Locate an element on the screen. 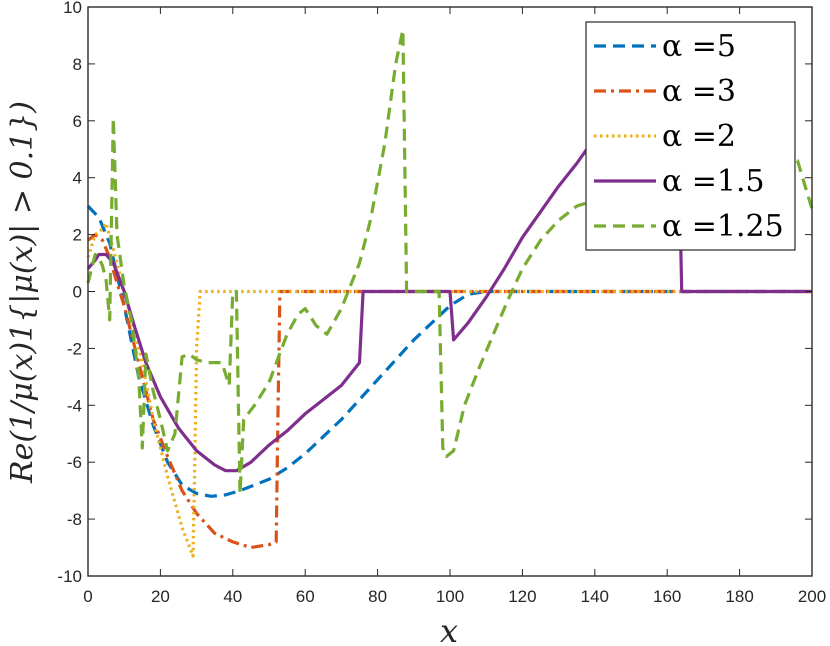 The width and height of the screenshot is (830, 646). y-tick-label: 10 is located at coordinates (72, 8).